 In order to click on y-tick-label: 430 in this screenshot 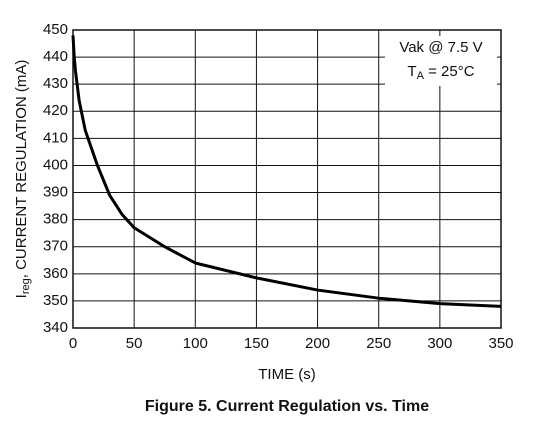, I will do `click(55, 83)`.